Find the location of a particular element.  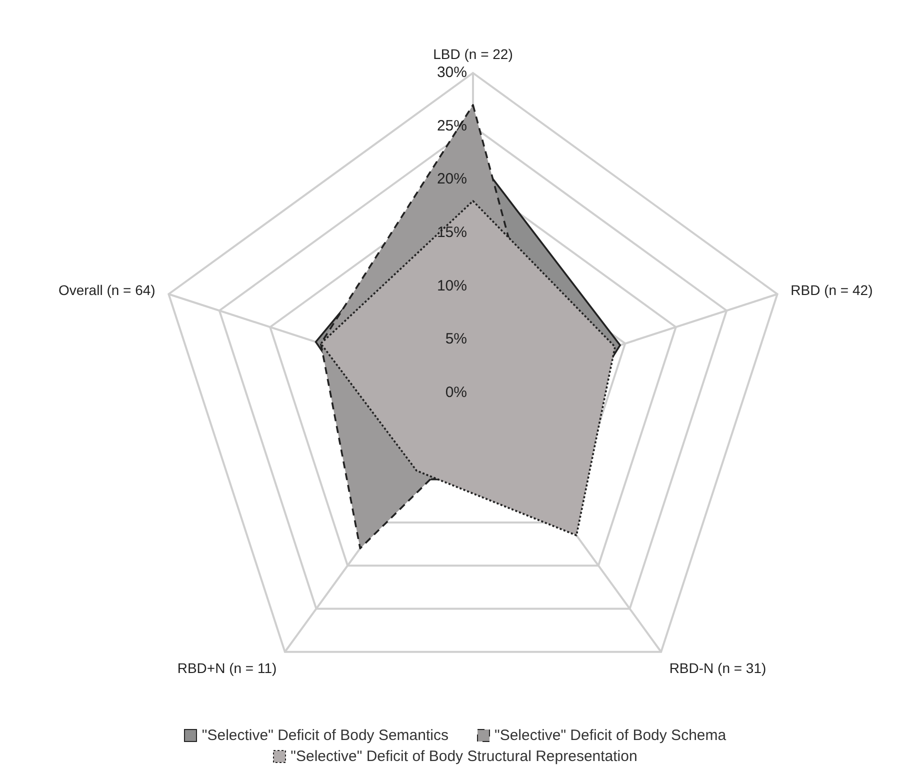

spoke-label: RBD (n = 42) is located at coordinates (831, 290).